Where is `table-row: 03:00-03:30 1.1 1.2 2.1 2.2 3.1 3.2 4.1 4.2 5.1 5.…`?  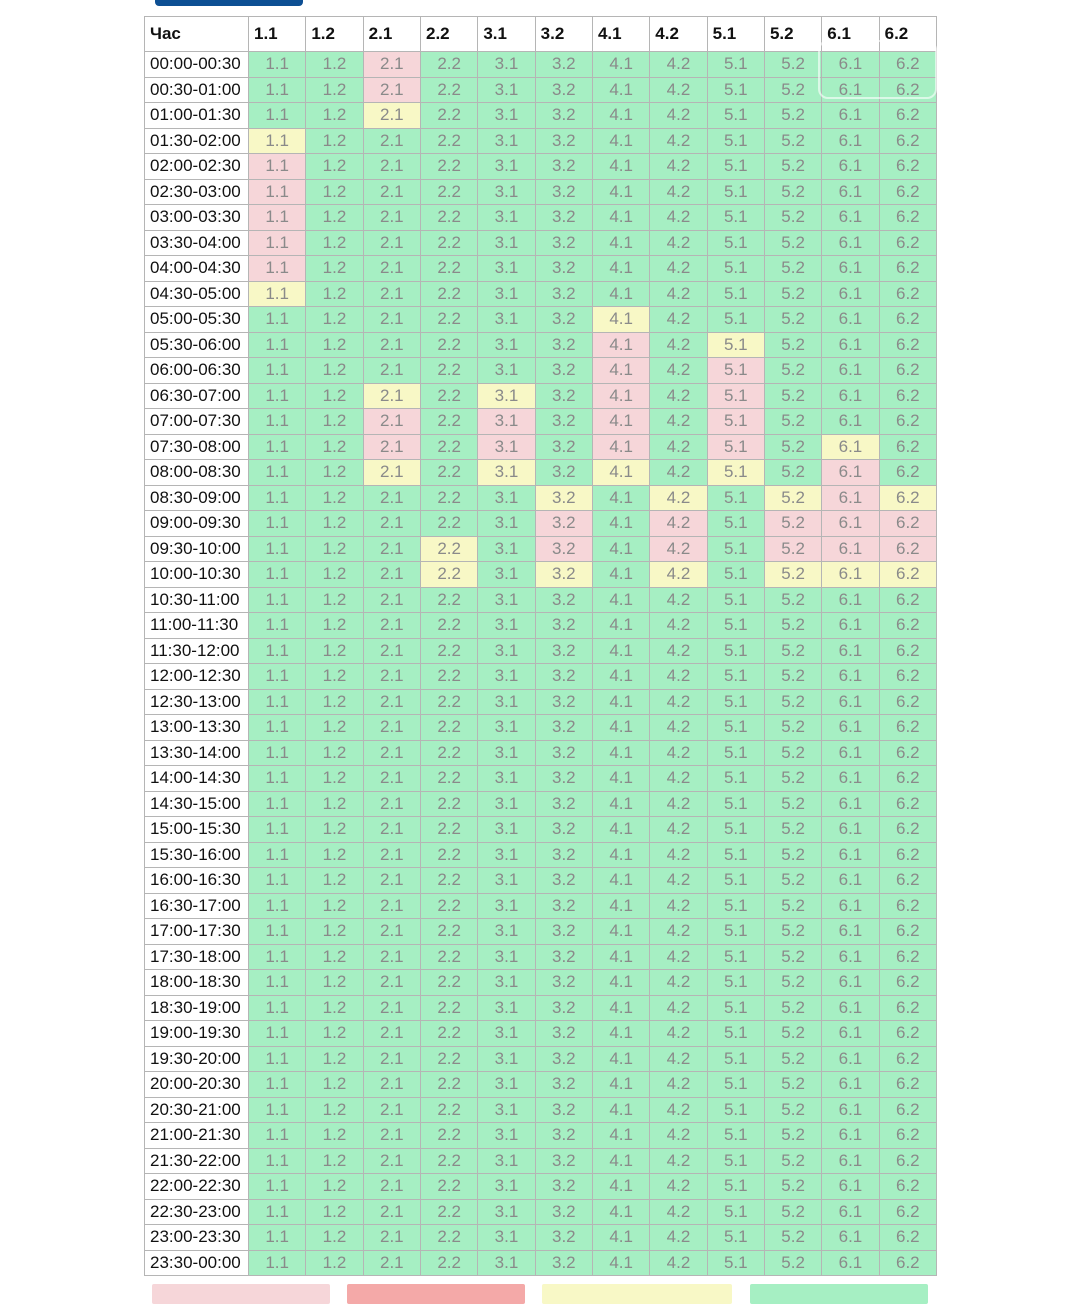 table-row: 03:00-03:30 1.1 1.2 2.1 2.2 3.1 3.2 4.1 4.2 5.1 5.… is located at coordinates (541, 217).